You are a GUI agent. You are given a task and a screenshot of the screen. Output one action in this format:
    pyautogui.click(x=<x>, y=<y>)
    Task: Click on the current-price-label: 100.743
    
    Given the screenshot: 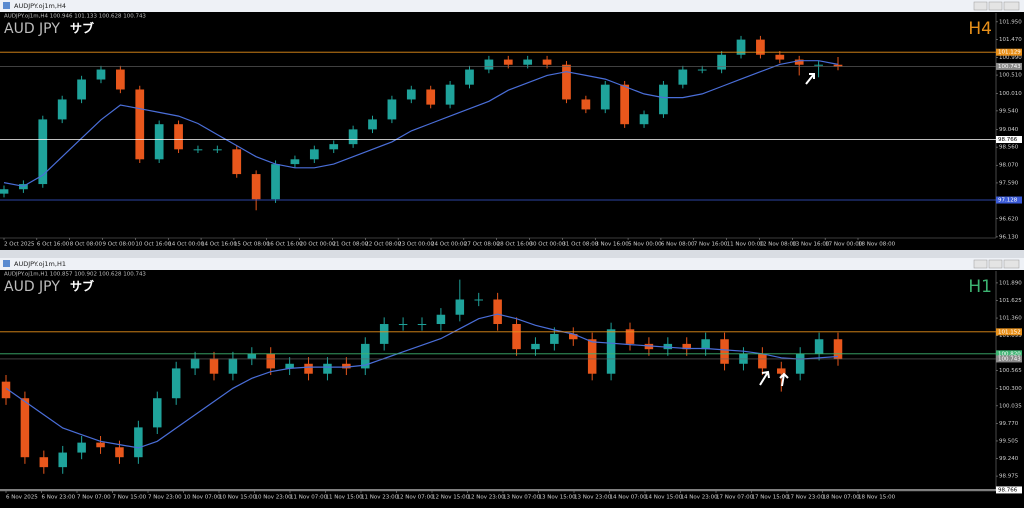 What is the action you would take?
    pyautogui.click(x=1009, y=359)
    